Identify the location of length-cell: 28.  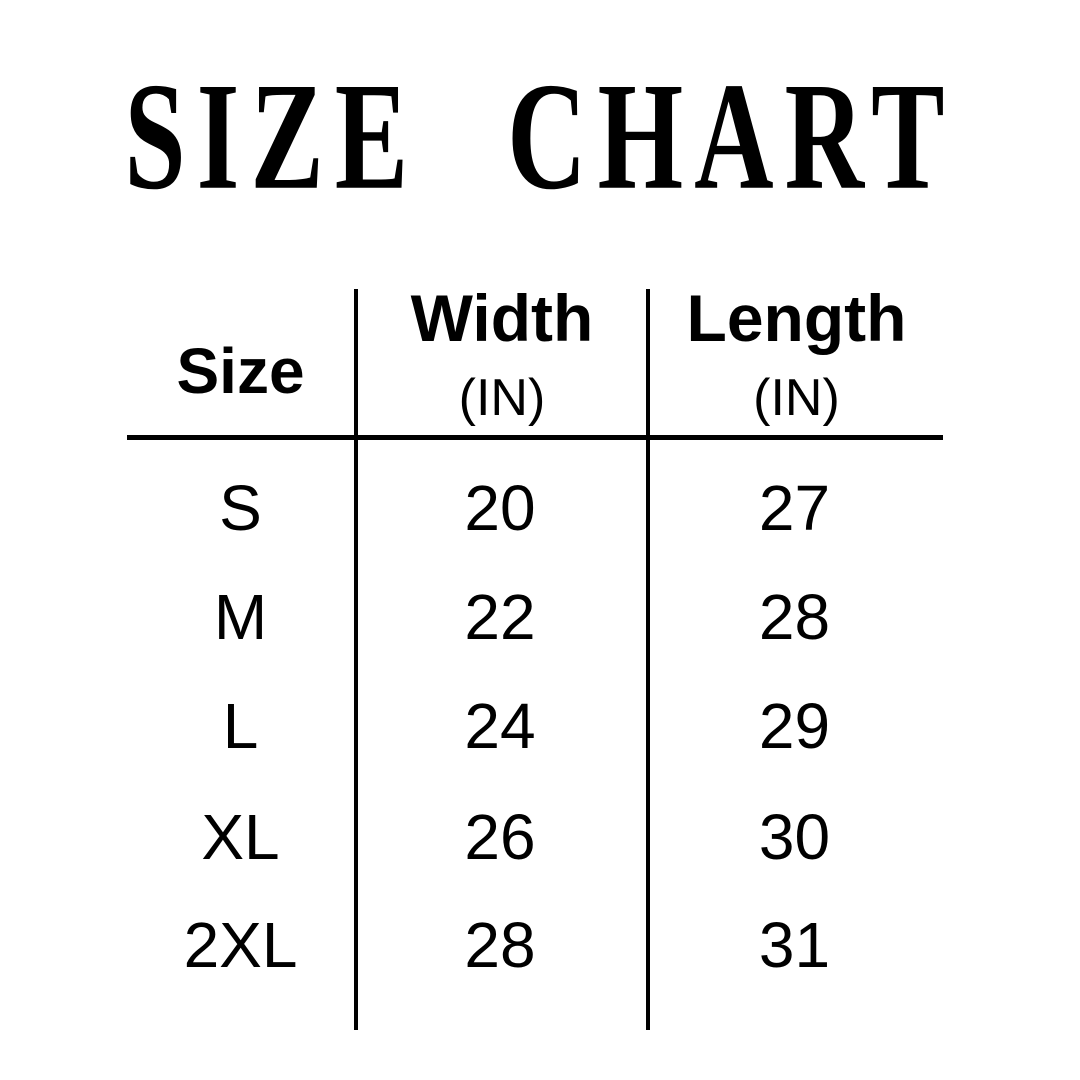
(794, 617).